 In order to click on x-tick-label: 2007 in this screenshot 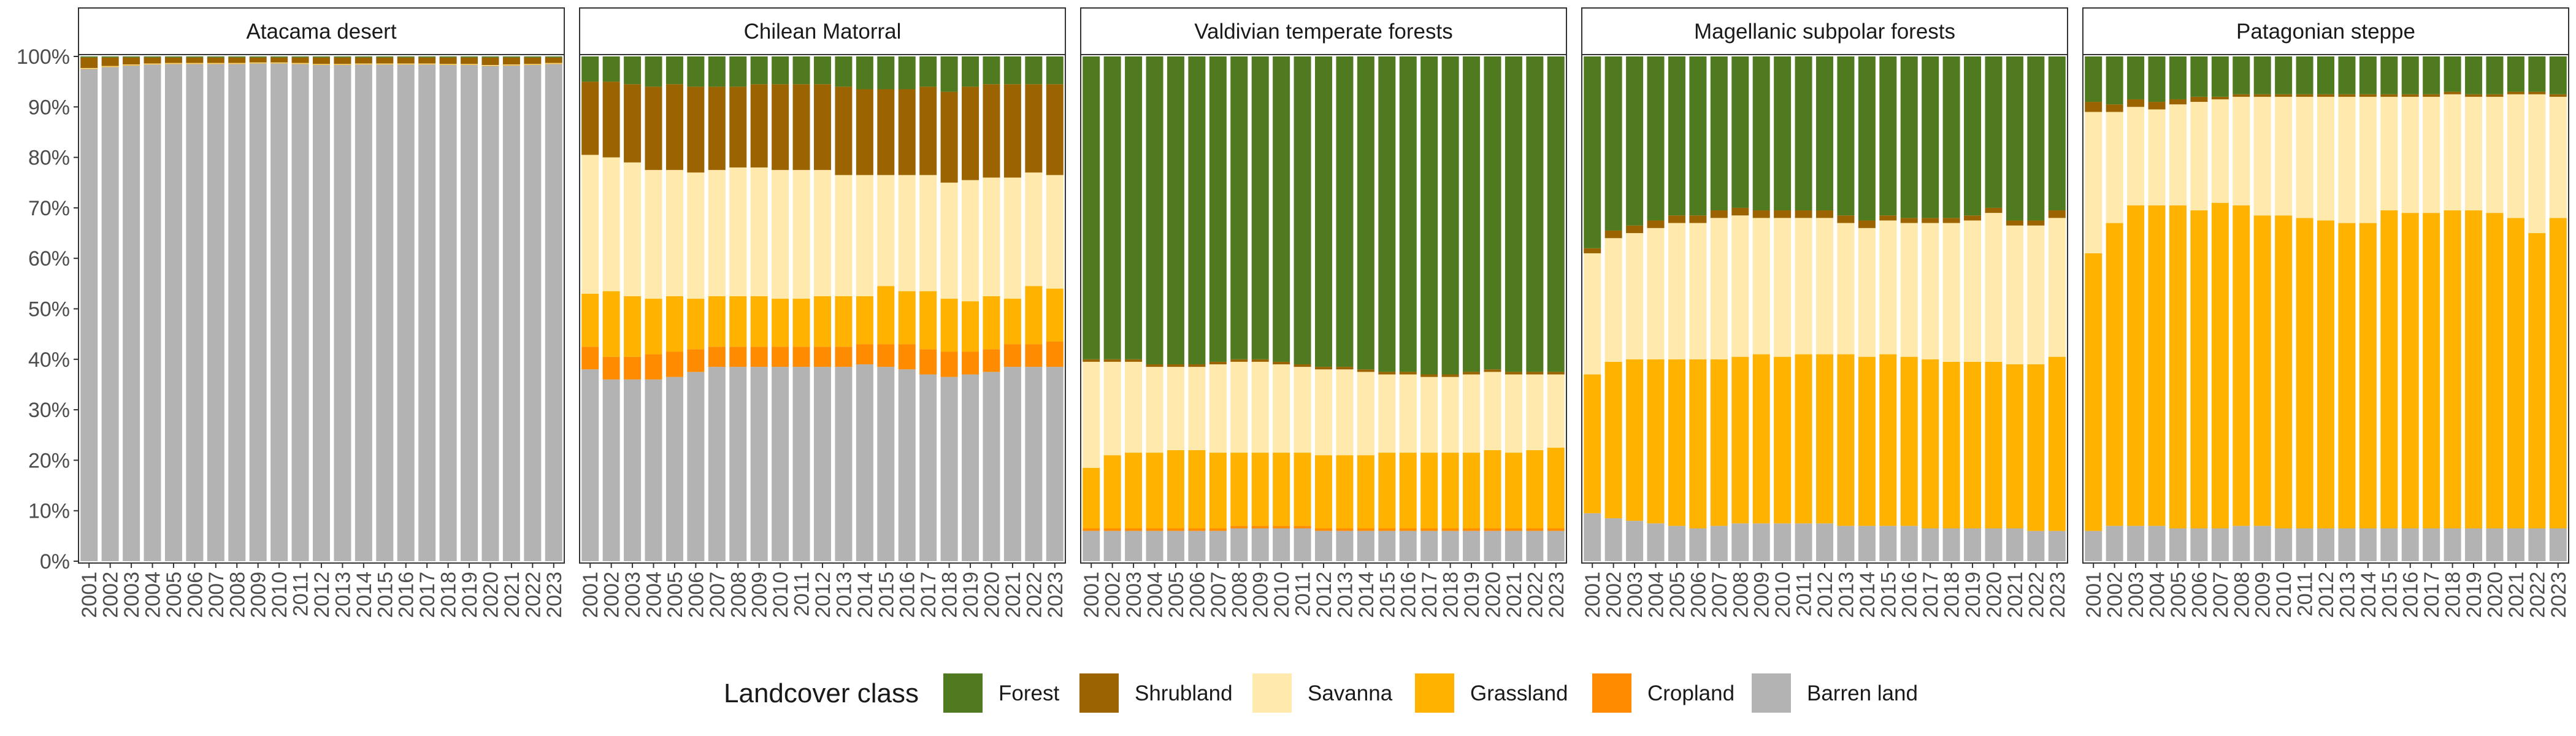, I will do `click(216, 595)`.